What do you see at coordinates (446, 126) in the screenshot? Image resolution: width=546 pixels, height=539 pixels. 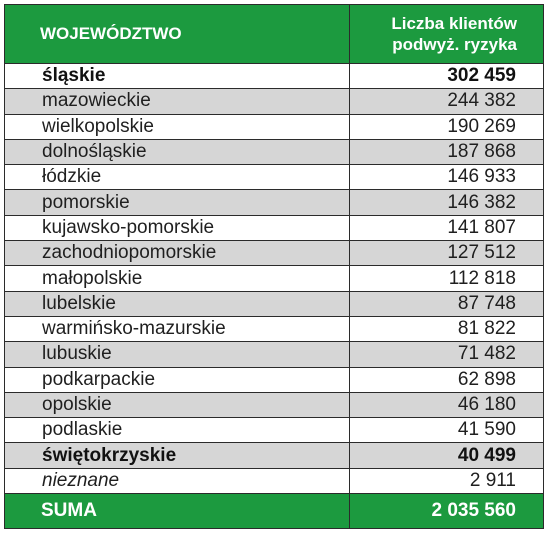 I see `row-value: 190 269` at bounding box center [446, 126].